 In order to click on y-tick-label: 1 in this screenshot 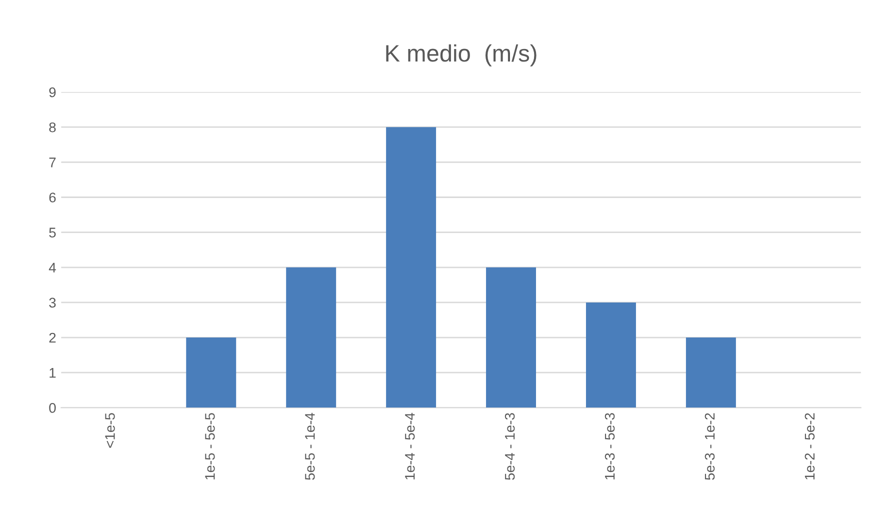, I will do `click(53, 373)`.